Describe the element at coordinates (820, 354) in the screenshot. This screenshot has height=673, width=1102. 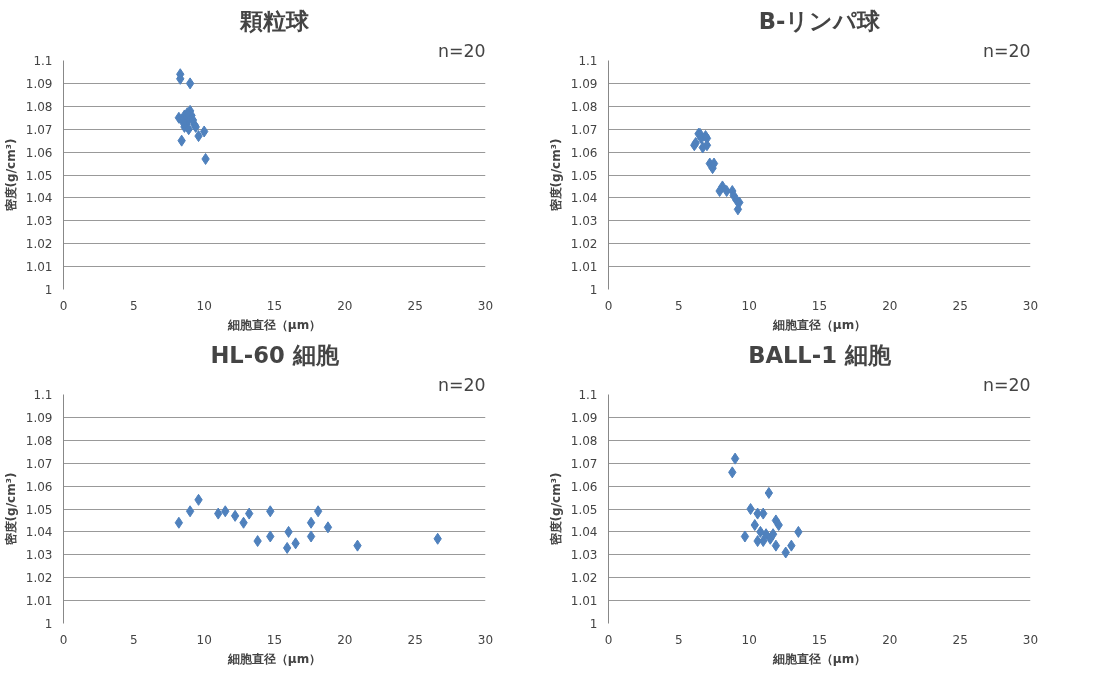
I see `chart-title: BALL-1 細胞` at that location.